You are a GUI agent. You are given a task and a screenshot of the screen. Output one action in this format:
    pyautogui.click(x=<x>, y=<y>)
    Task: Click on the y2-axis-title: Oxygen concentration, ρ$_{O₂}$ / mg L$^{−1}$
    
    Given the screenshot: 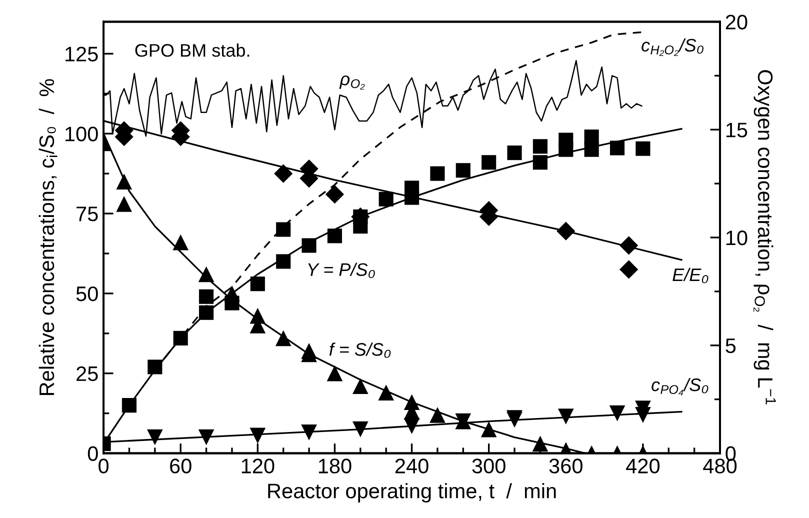 What is the action you would take?
    pyautogui.click(x=765, y=237)
    